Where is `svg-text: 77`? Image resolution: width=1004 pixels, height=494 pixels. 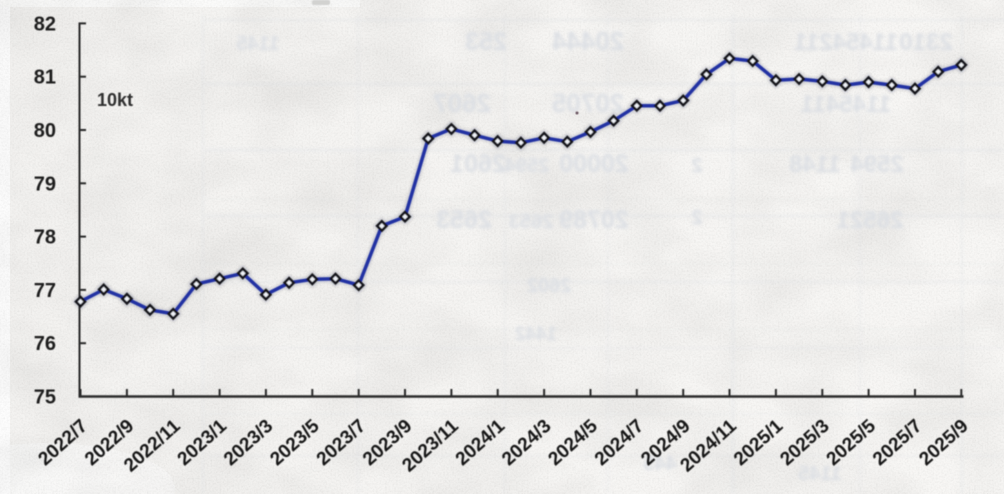 svg-text: 77 is located at coordinates (45, 291).